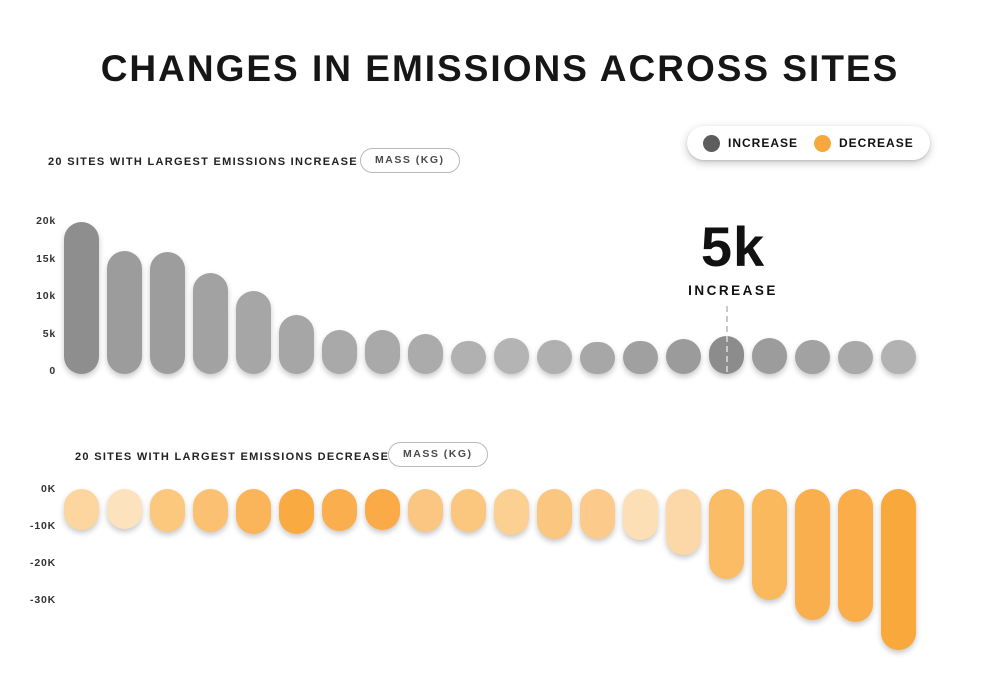 The width and height of the screenshot is (1000, 690). Describe the element at coordinates (727, 339) in the screenshot. I see `annotation-connector-line` at that location.